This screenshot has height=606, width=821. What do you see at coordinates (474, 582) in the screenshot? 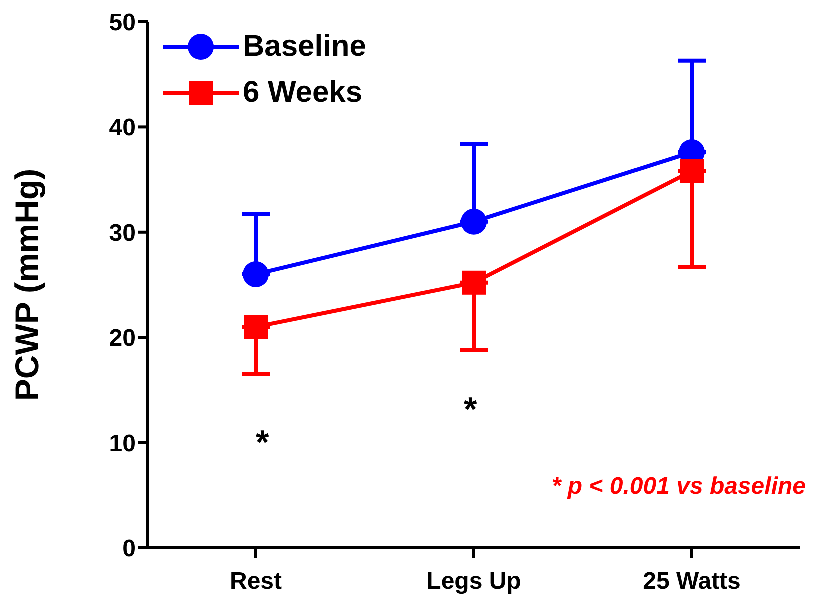
I see `x-tick-label: Legs Up` at bounding box center [474, 582].